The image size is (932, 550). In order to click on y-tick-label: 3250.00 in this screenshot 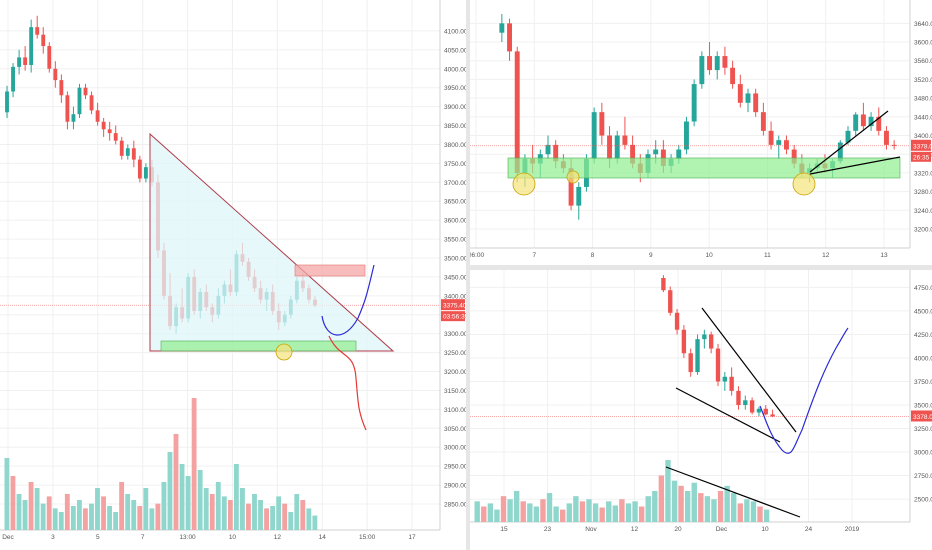, I will do `click(455, 353)`.